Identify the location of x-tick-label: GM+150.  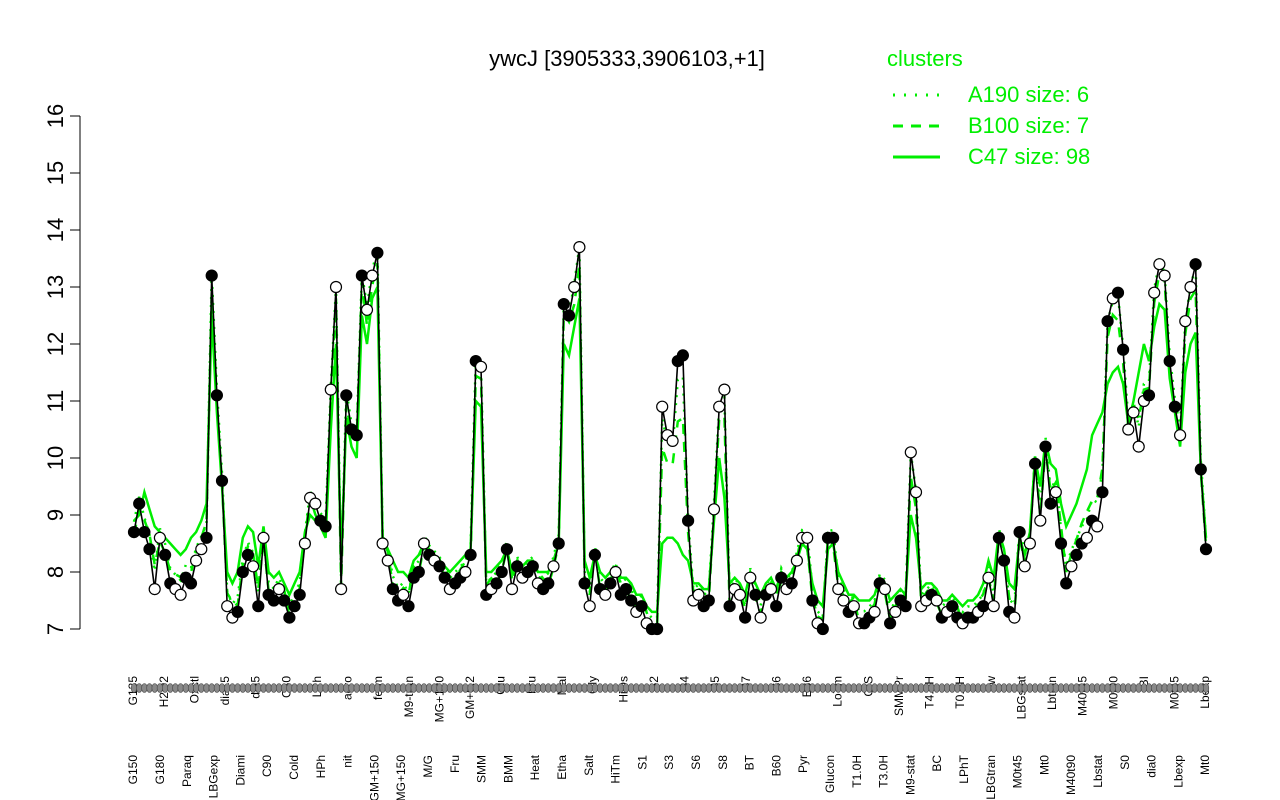
(374, 777).